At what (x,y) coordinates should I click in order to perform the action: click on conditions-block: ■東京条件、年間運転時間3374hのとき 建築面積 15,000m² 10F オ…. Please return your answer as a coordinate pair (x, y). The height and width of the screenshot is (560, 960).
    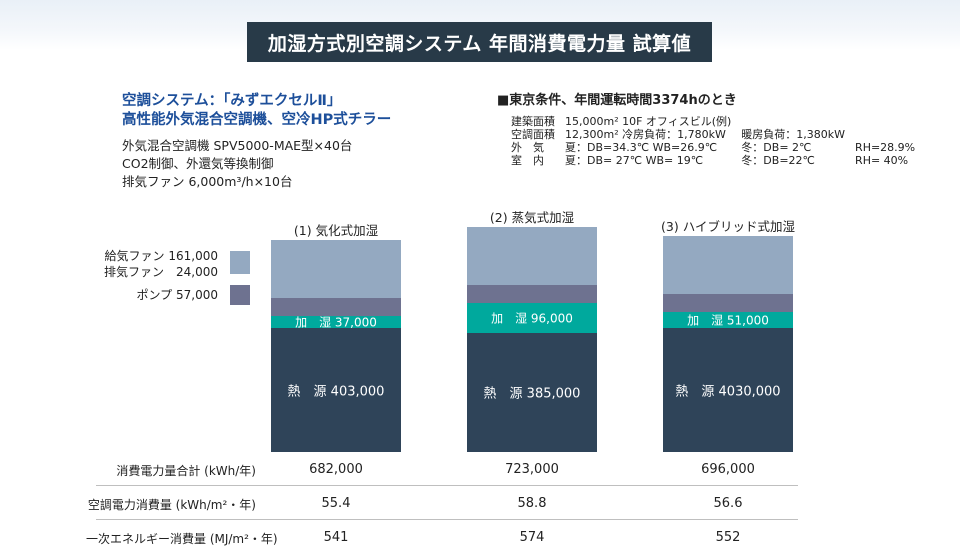
    Looking at the image, I should click on (711, 129).